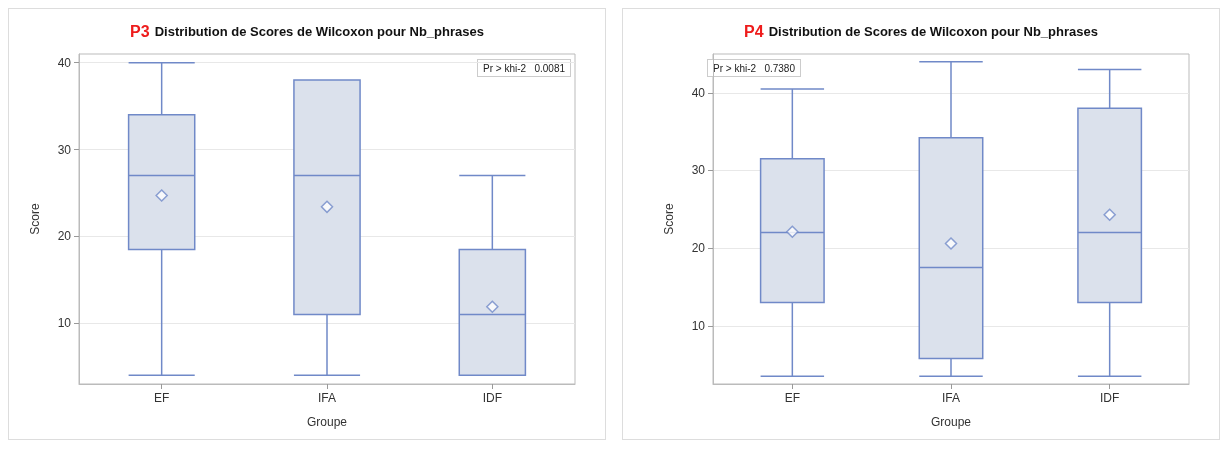 This screenshot has height=454, width=1231. What do you see at coordinates (754, 68) in the screenshot?
I see `annotation: Pr > khi-2 0.7380` at bounding box center [754, 68].